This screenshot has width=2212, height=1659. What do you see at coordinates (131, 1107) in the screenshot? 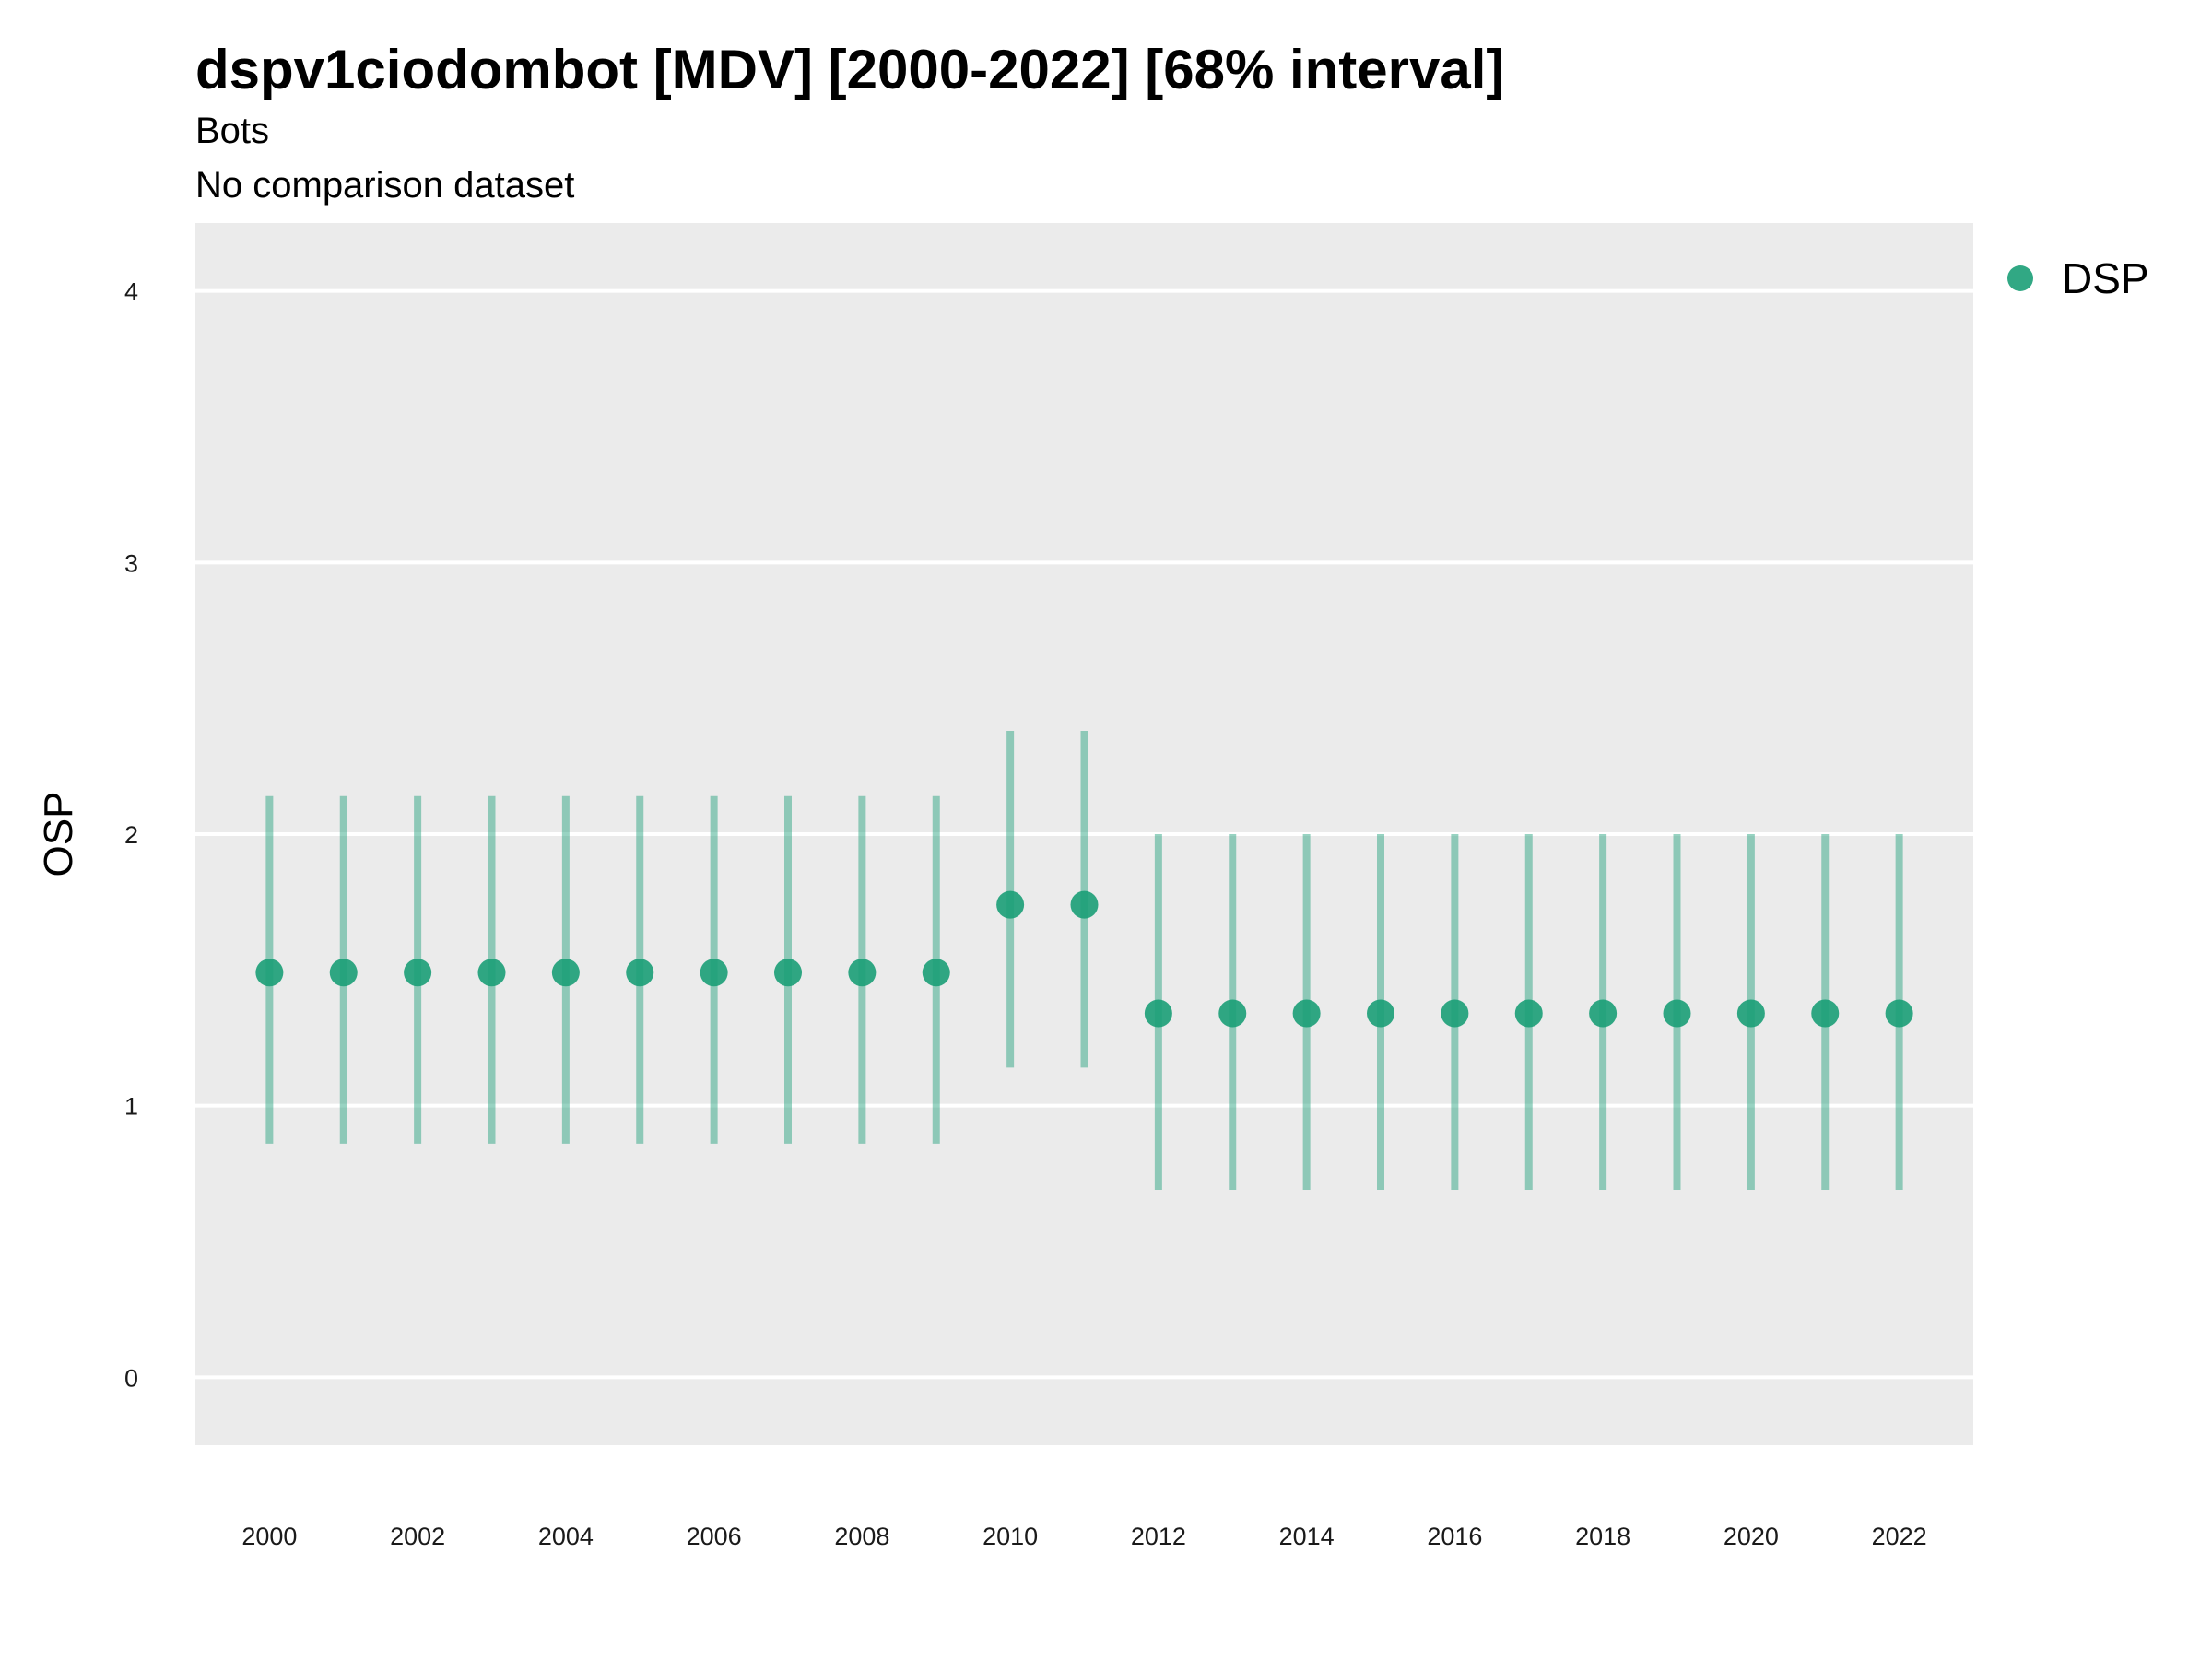
I see `y-tick-label: 1` at bounding box center [131, 1107].